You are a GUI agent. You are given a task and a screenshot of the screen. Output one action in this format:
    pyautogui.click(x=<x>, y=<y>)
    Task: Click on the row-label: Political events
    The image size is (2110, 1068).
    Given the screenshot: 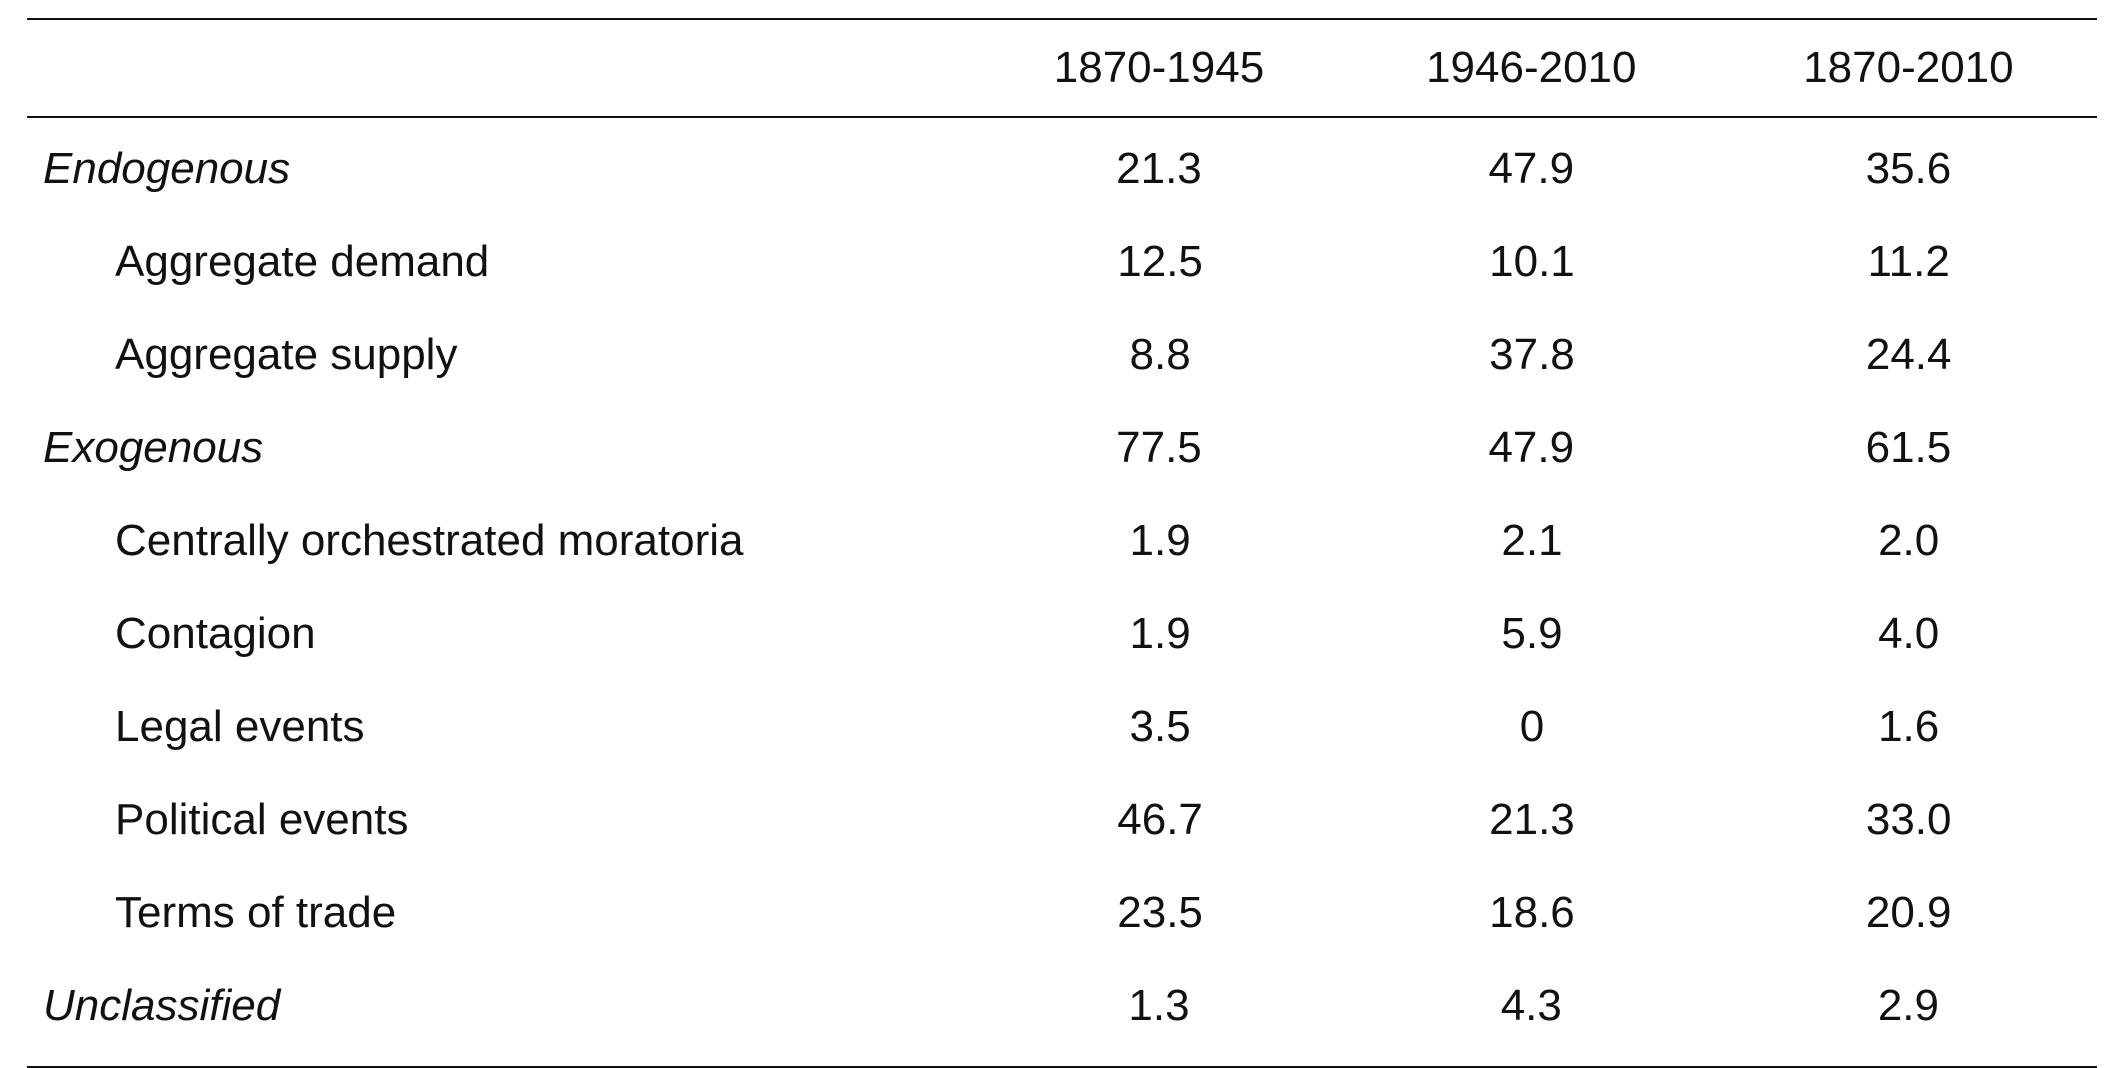 What is the action you would take?
    pyautogui.click(x=262, y=819)
    